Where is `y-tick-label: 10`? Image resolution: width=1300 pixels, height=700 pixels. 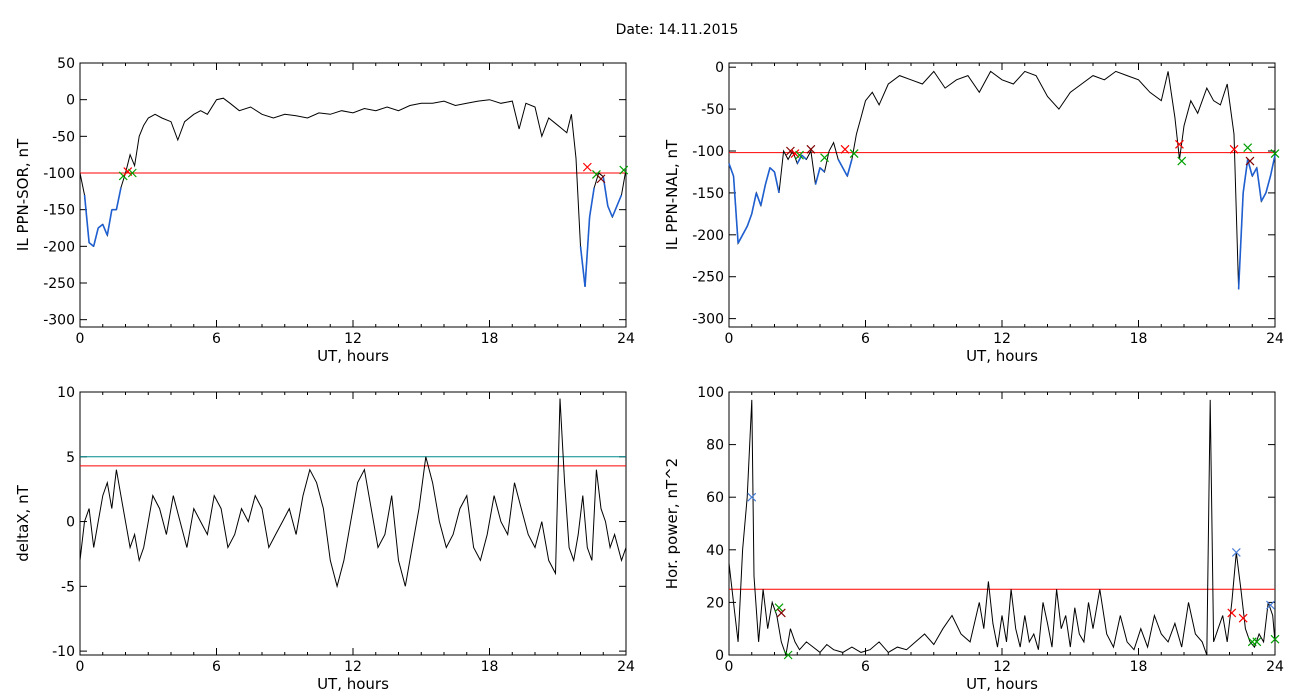
y-tick-label: 10 is located at coordinates (66, 393).